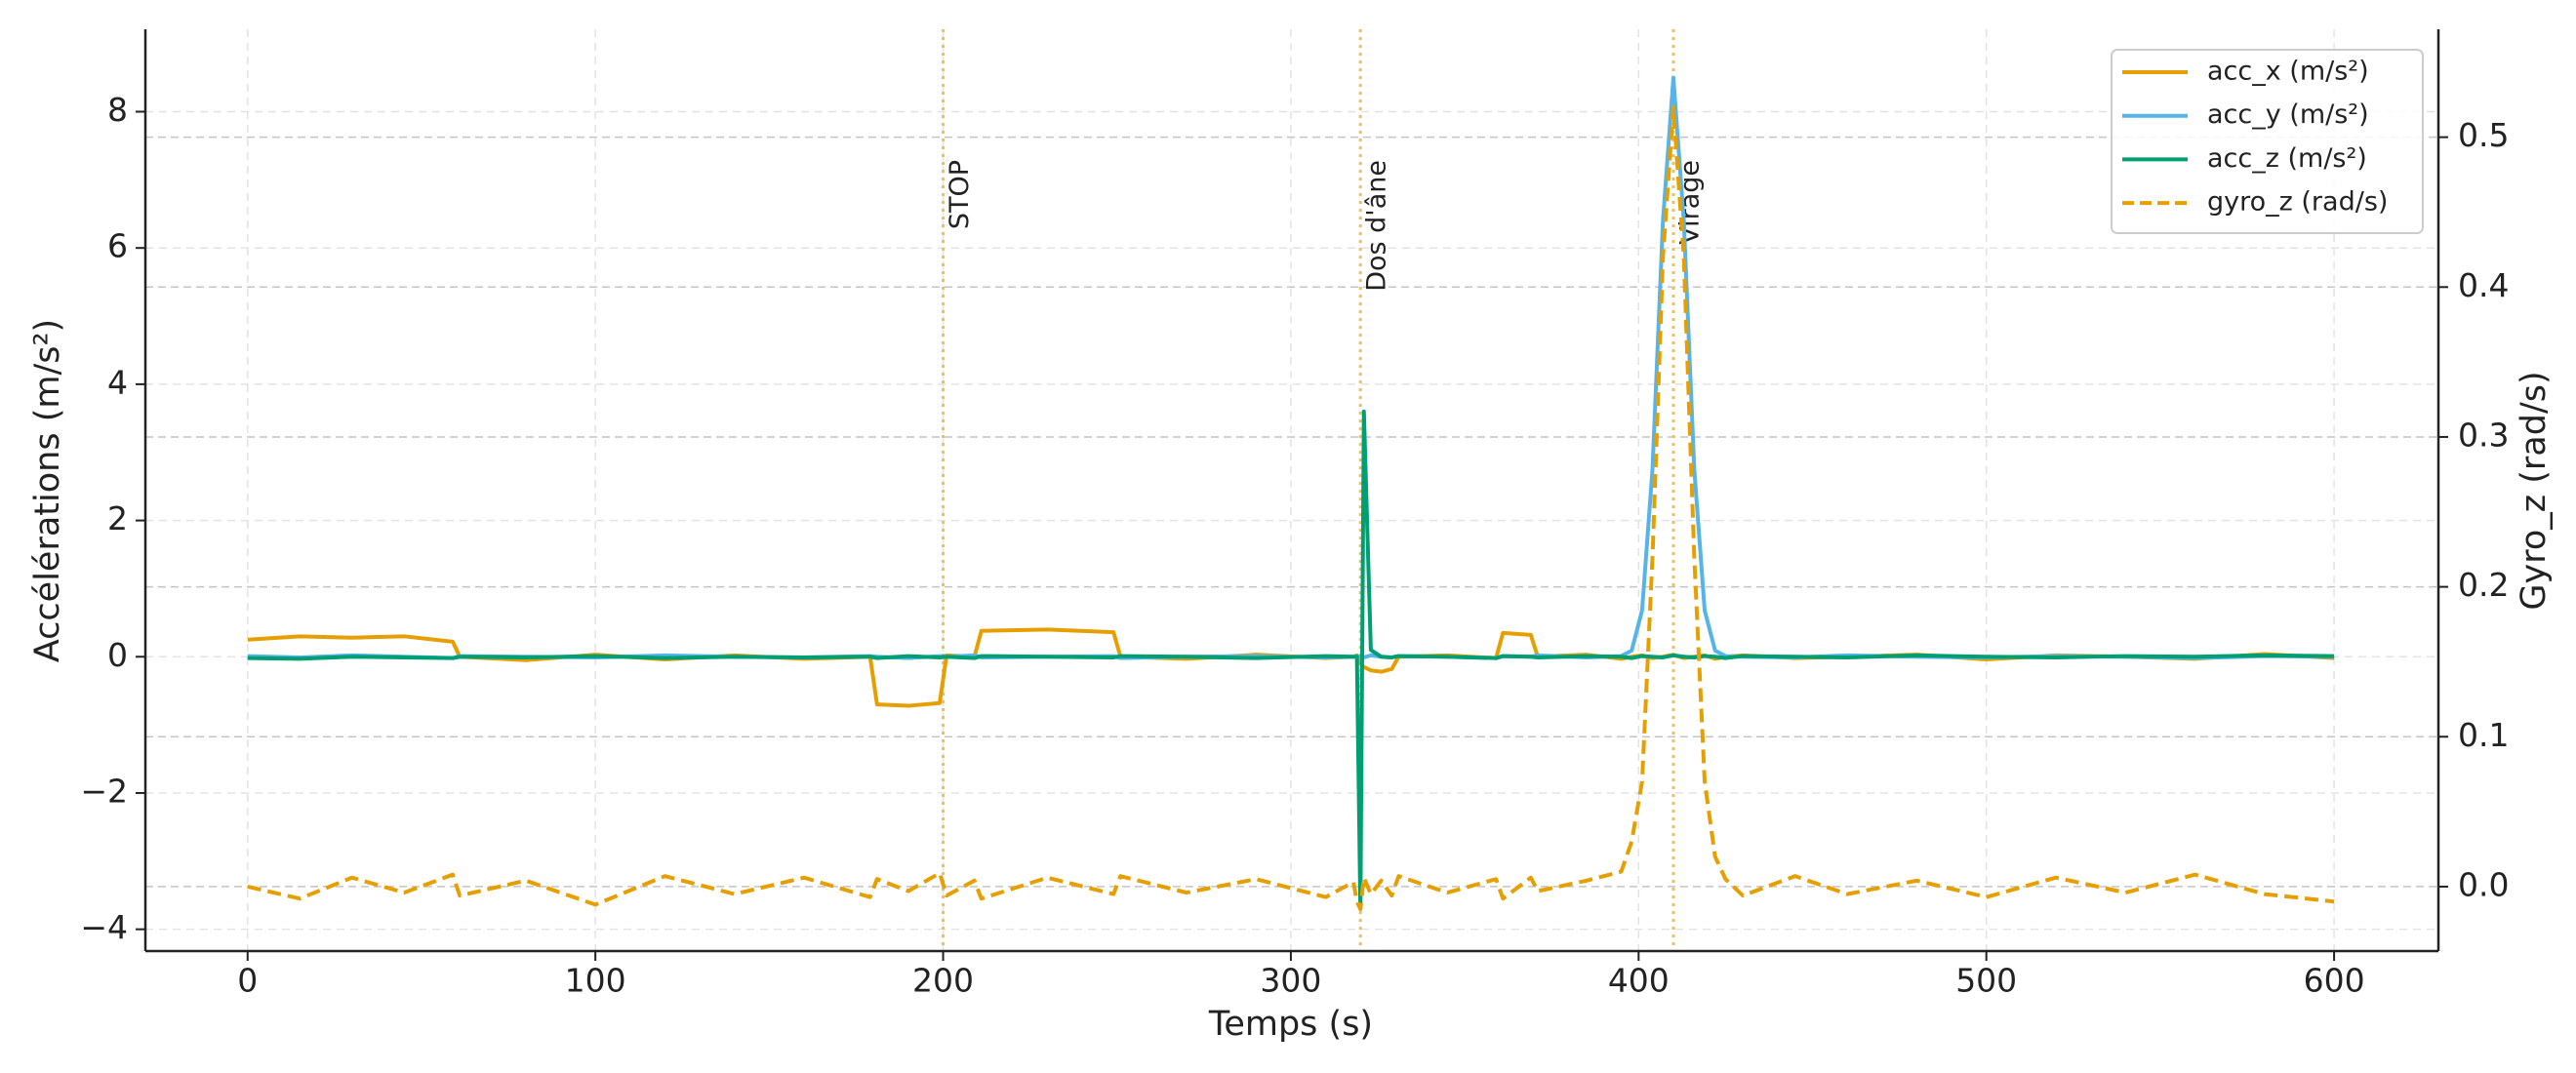 The height and width of the screenshot is (1073, 2576). Describe the element at coordinates (117, 246) in the screenshot. I see `y-tick-label: 6` at that location.